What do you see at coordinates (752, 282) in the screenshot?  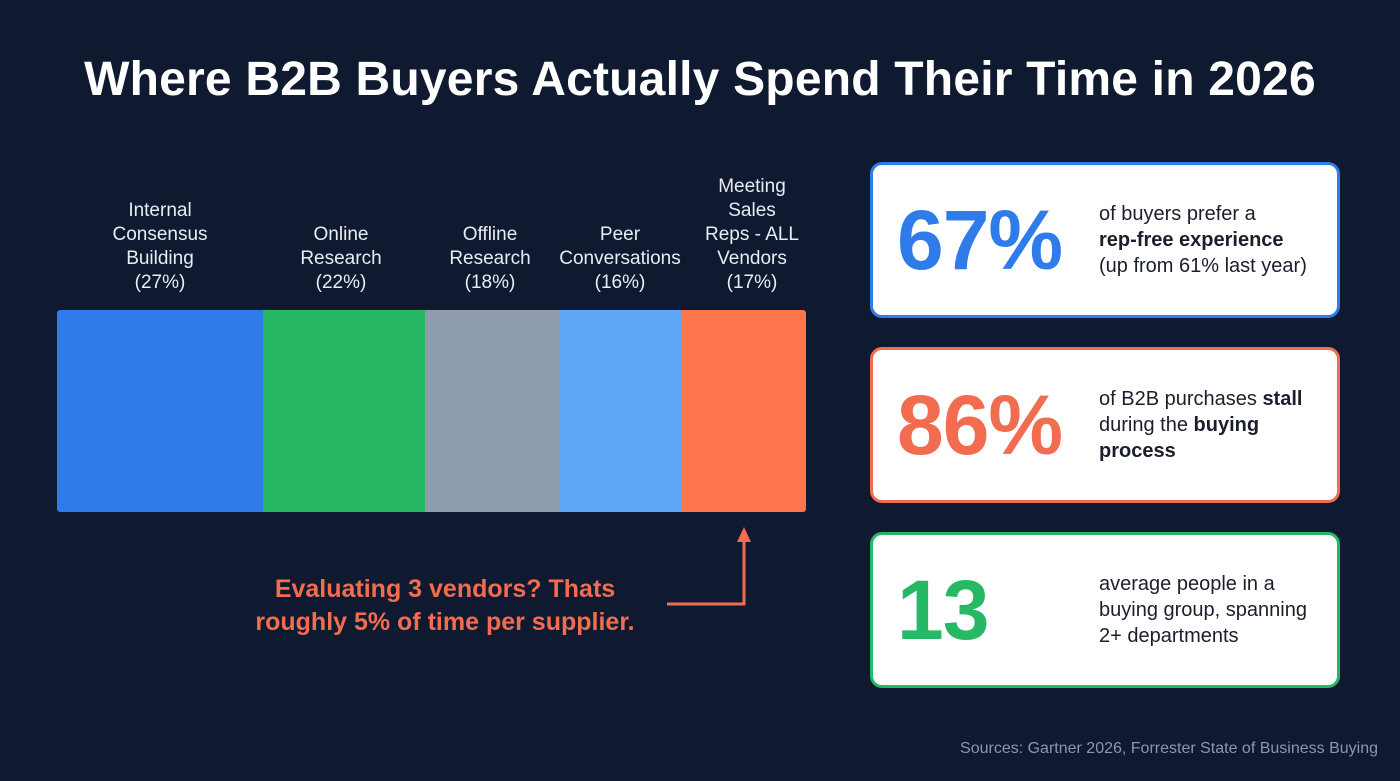 I see `label-value: (17%)` at bounding box center [752, 282].